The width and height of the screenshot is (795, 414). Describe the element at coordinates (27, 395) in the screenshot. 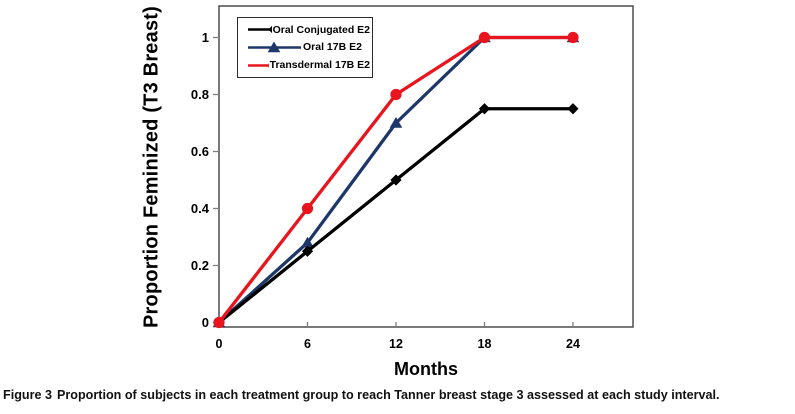

I see `figure-caption-label: Figure 3` at that location.